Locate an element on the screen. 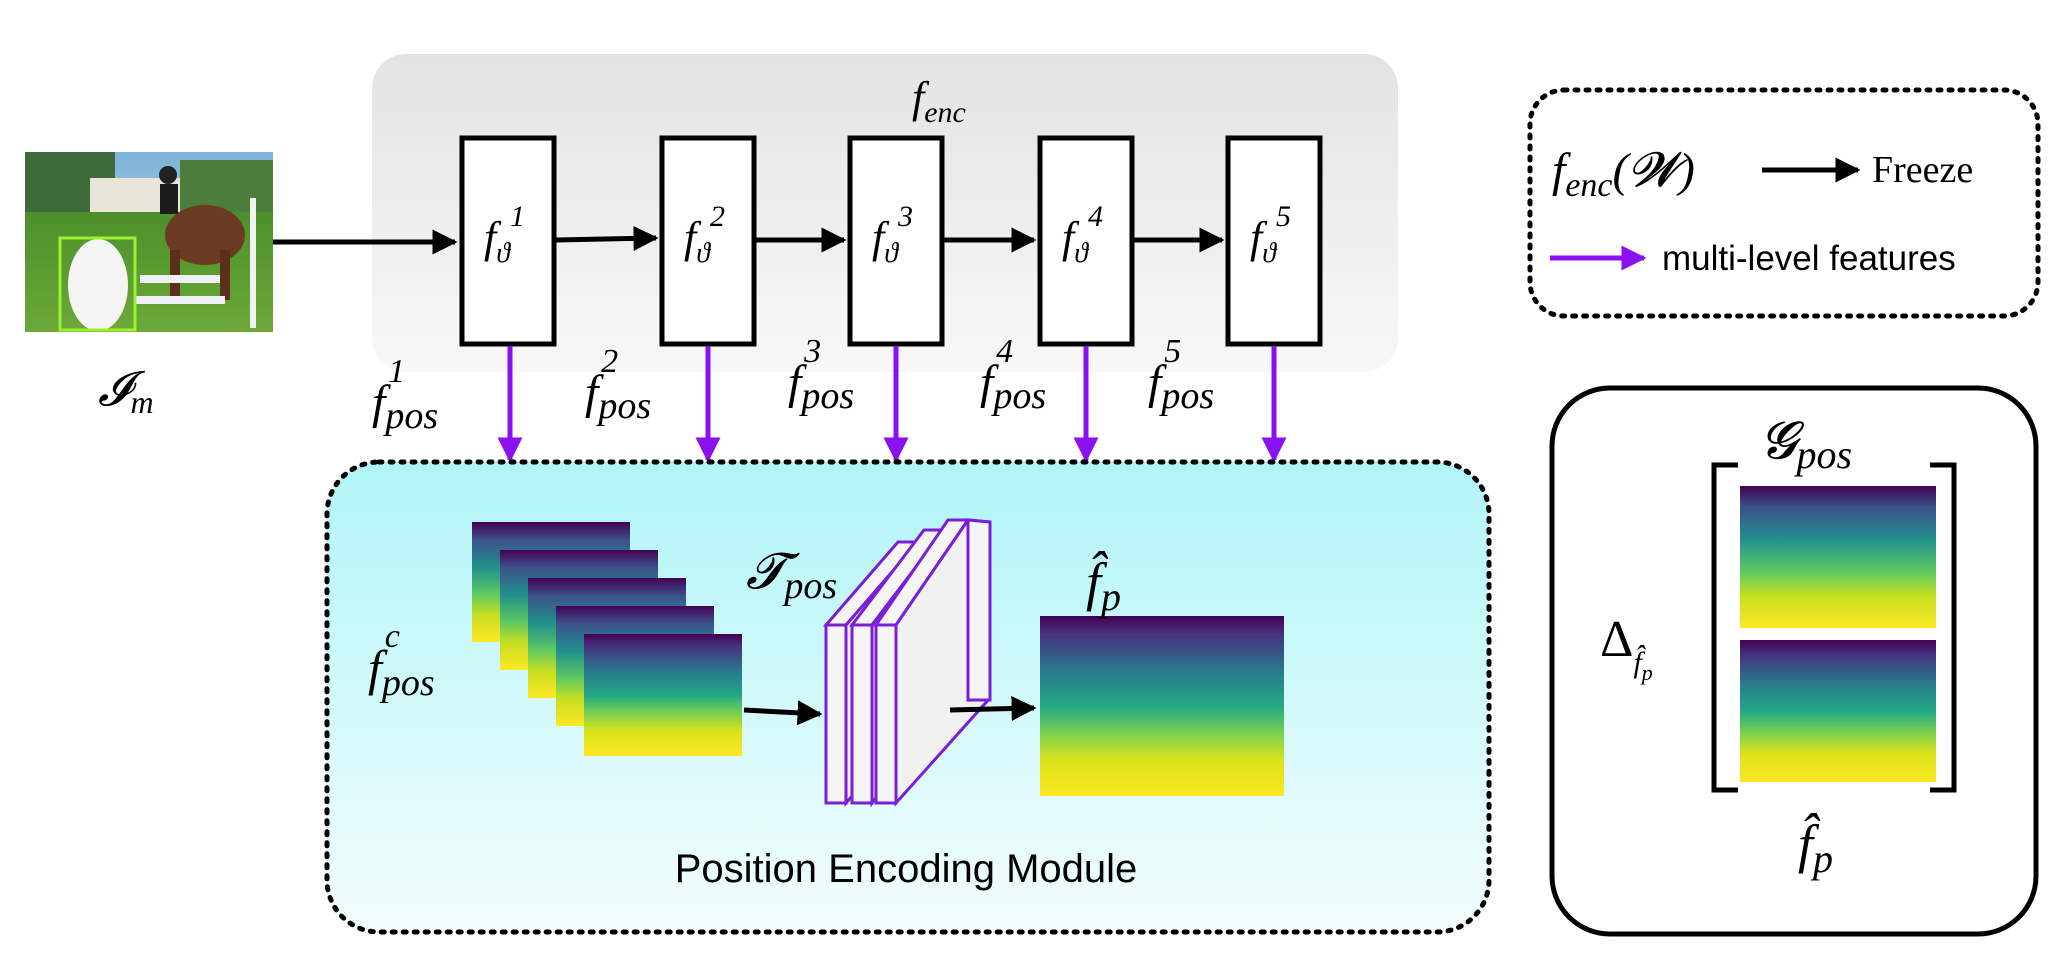 The image size is (2057, 954). right-bracket is located at coordinates (1943, 627).